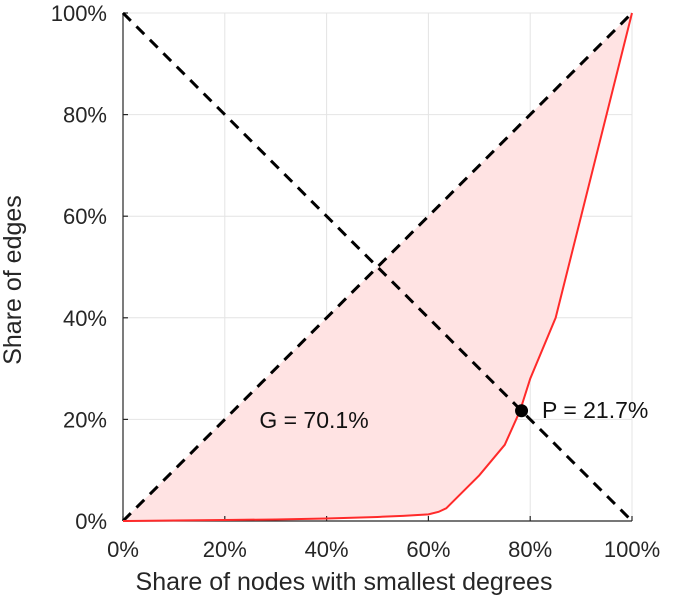  I want to click on y-tick-label-1: 20%, so click(85, 419).